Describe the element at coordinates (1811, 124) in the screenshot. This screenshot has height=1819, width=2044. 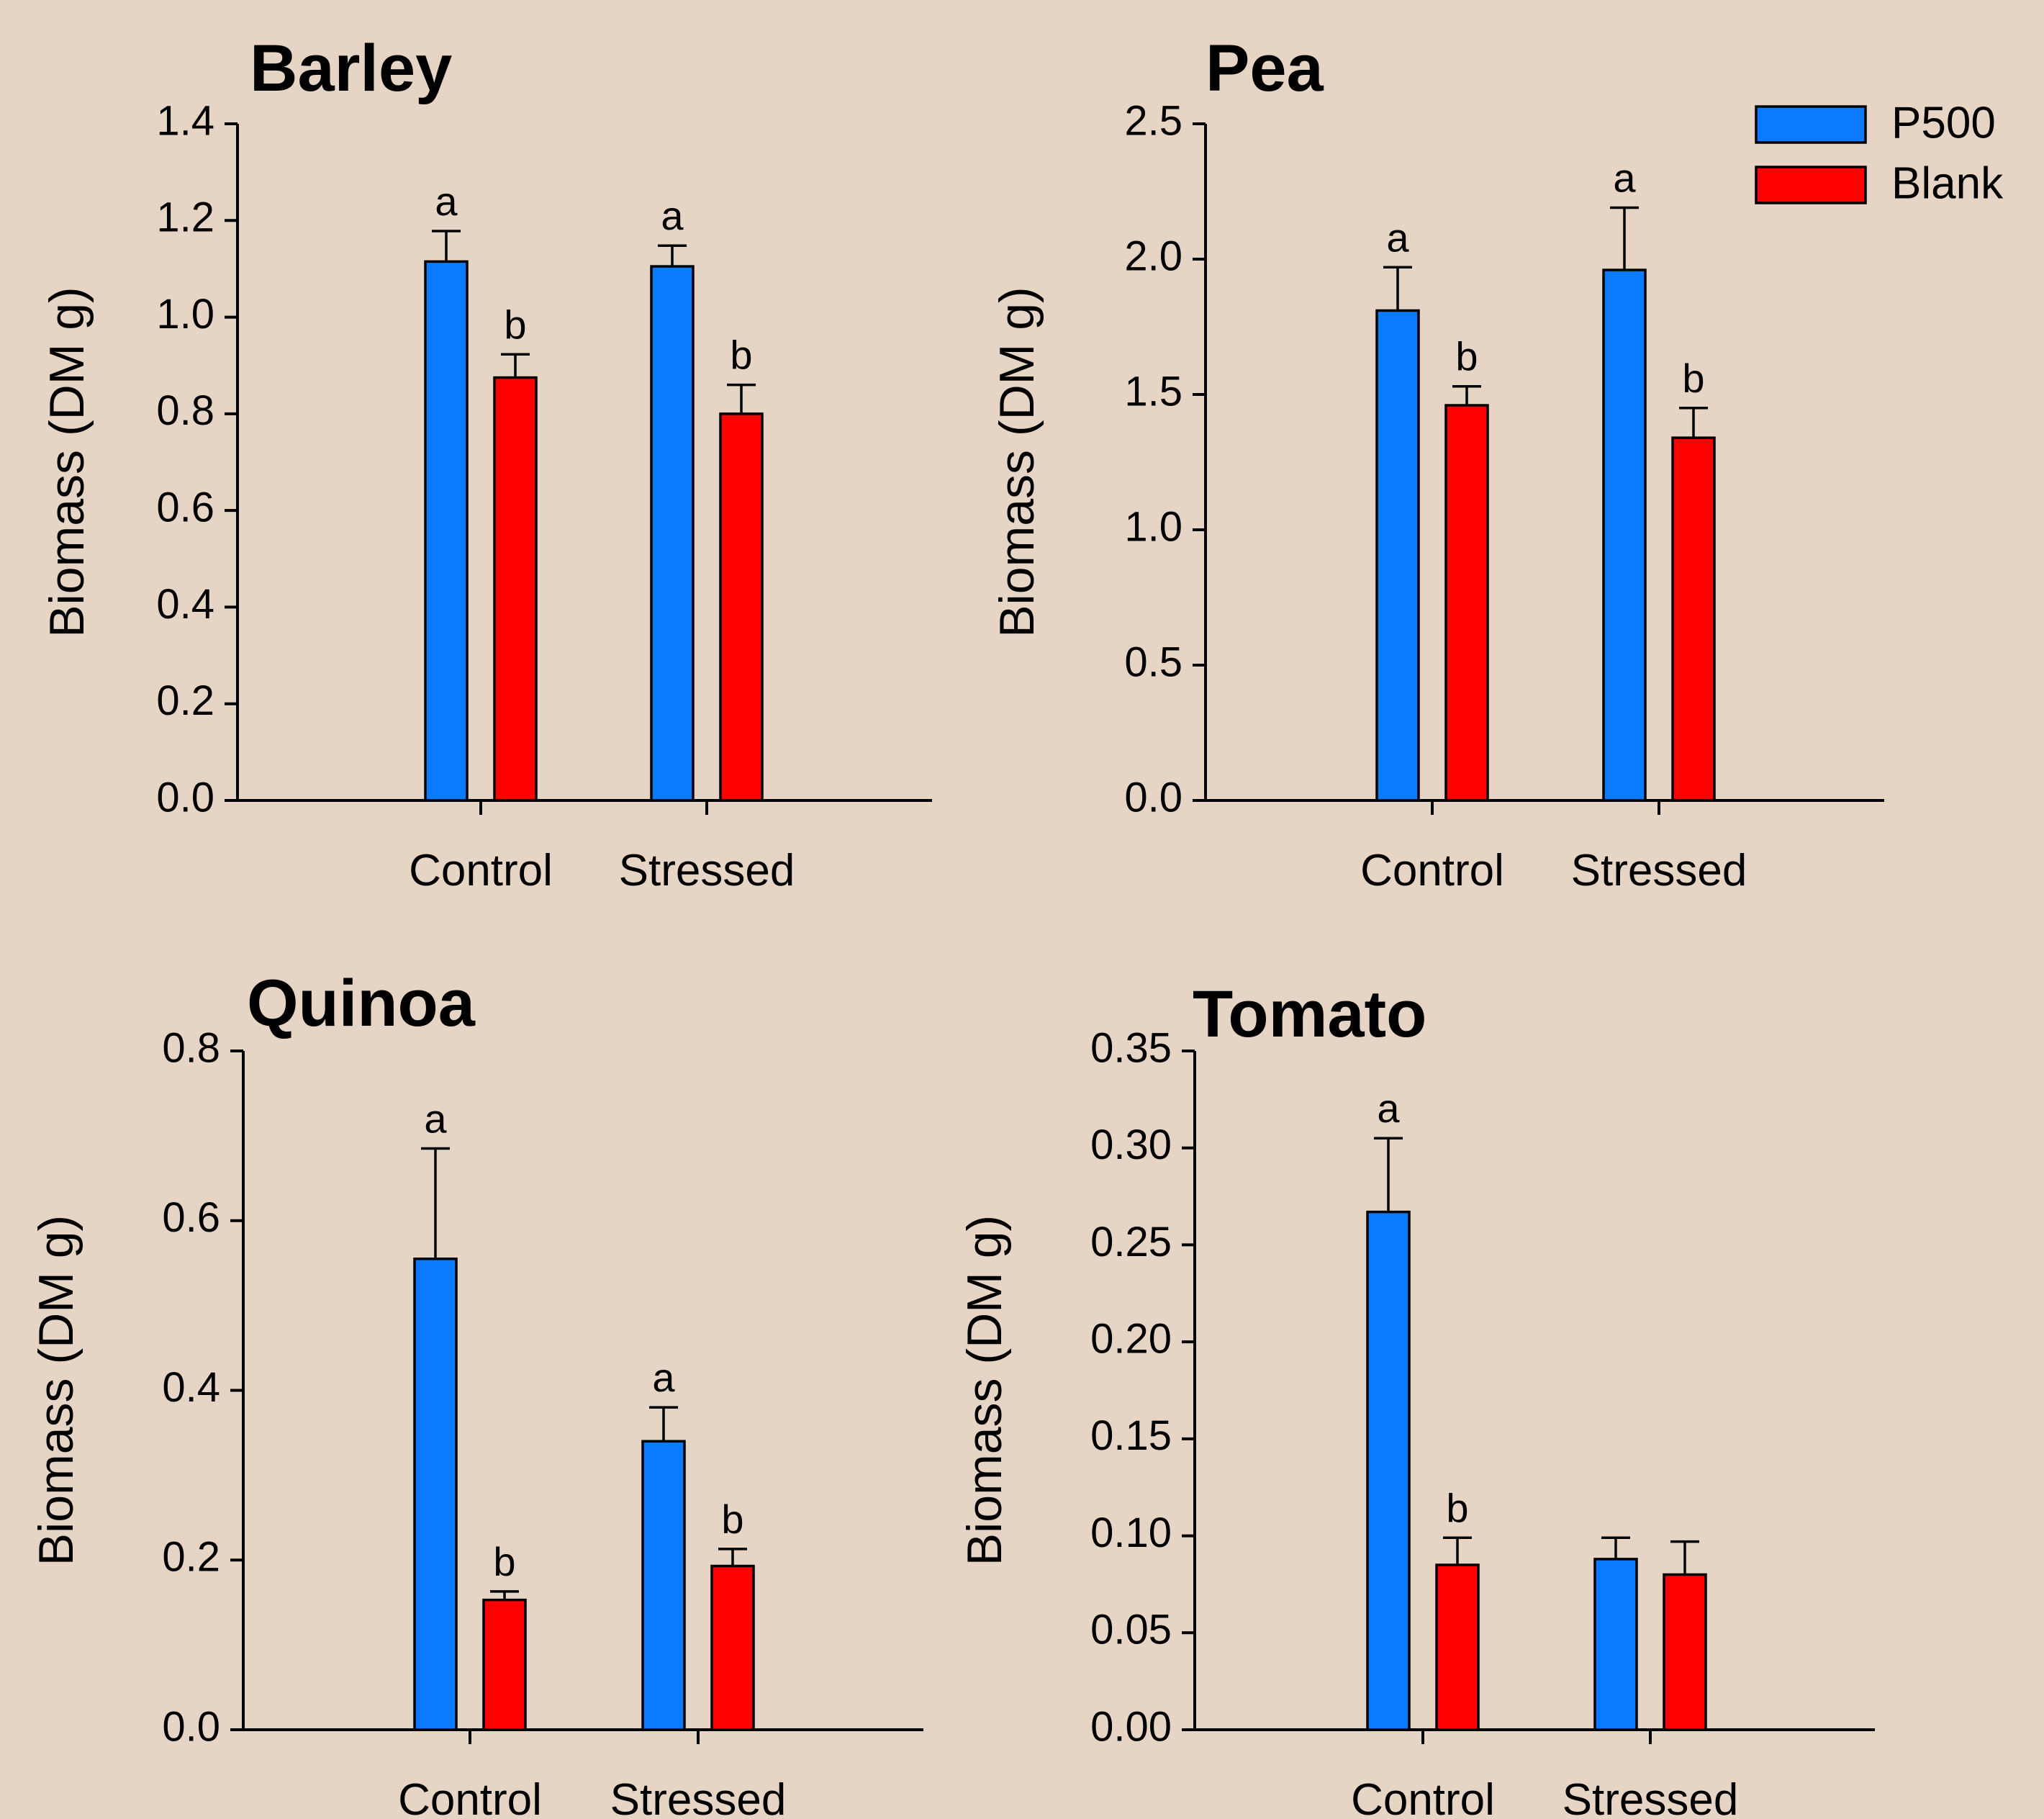
I see `legend-swatch-p500` at that location.